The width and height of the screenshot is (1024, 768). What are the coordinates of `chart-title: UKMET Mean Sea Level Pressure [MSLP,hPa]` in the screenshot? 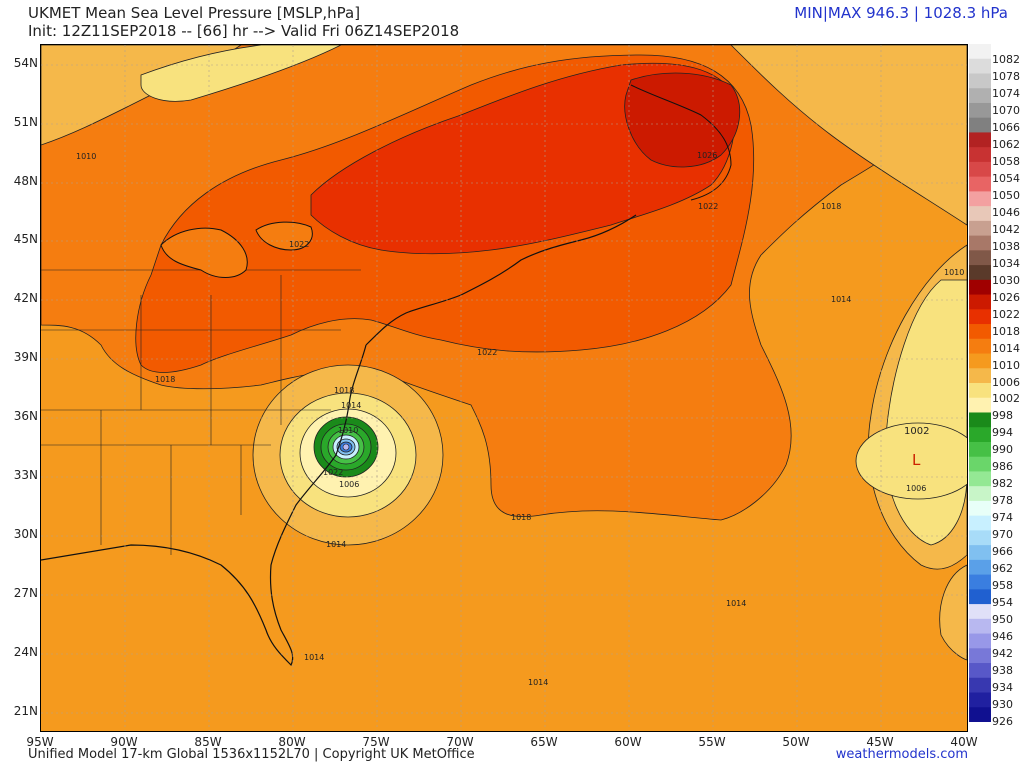 It's located at (194, 13).